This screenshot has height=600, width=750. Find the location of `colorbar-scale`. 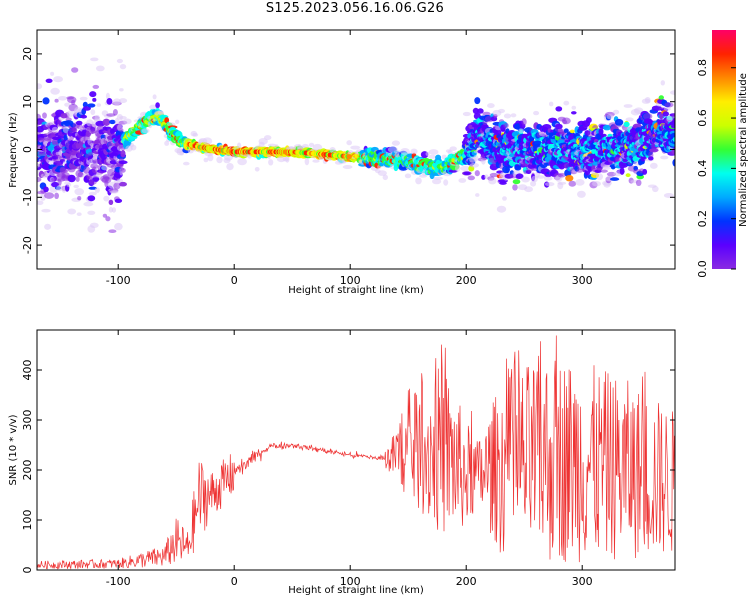

colorbar-scale is located at coordinates (724, 149).